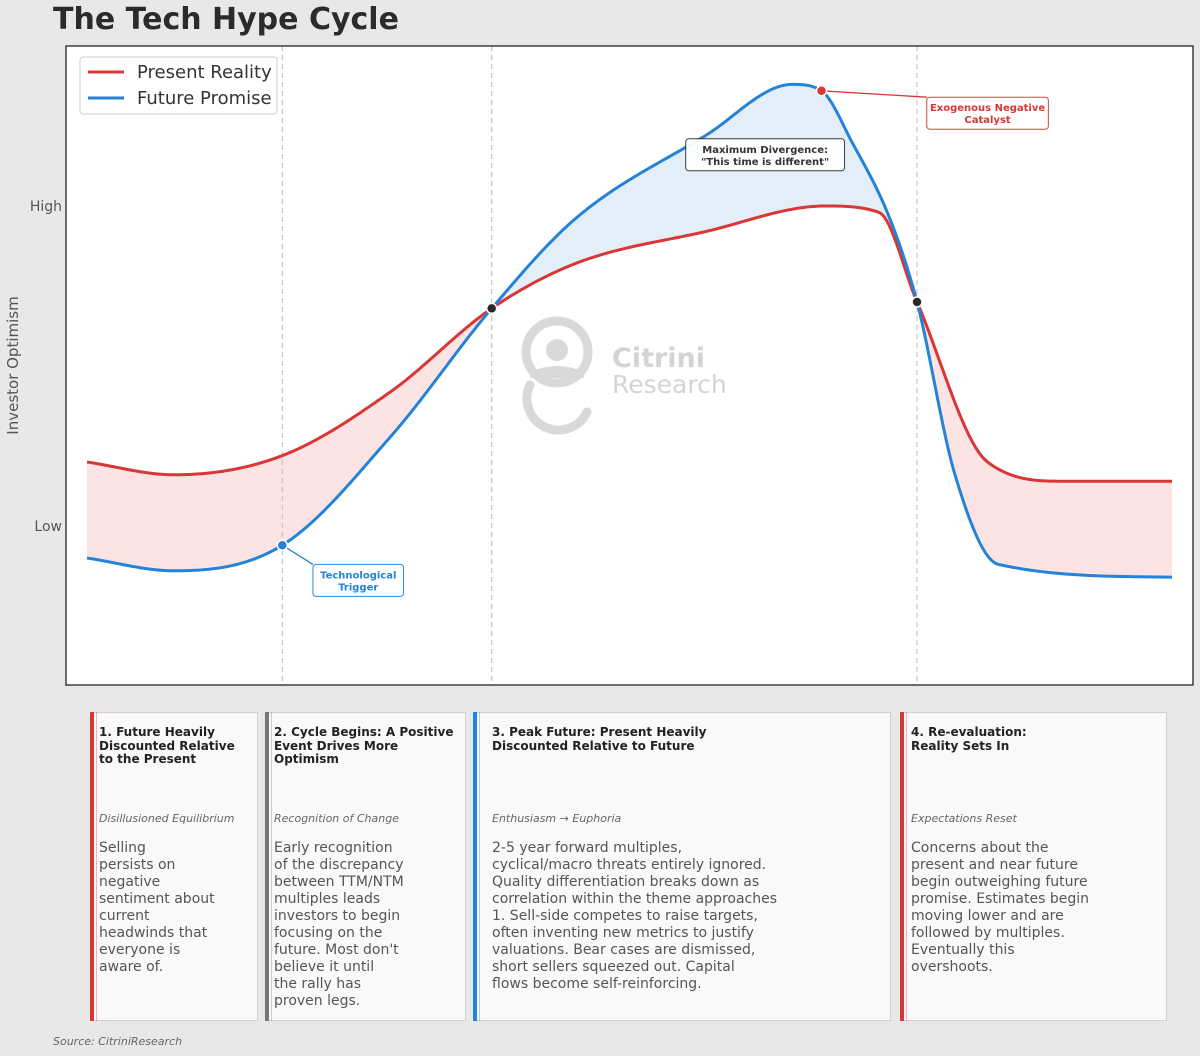 This screenshot has width=1200, height=1056. Describe the element at coordinates (46, 207) in the screenshot. I see `y-tick-label: High` at that location.